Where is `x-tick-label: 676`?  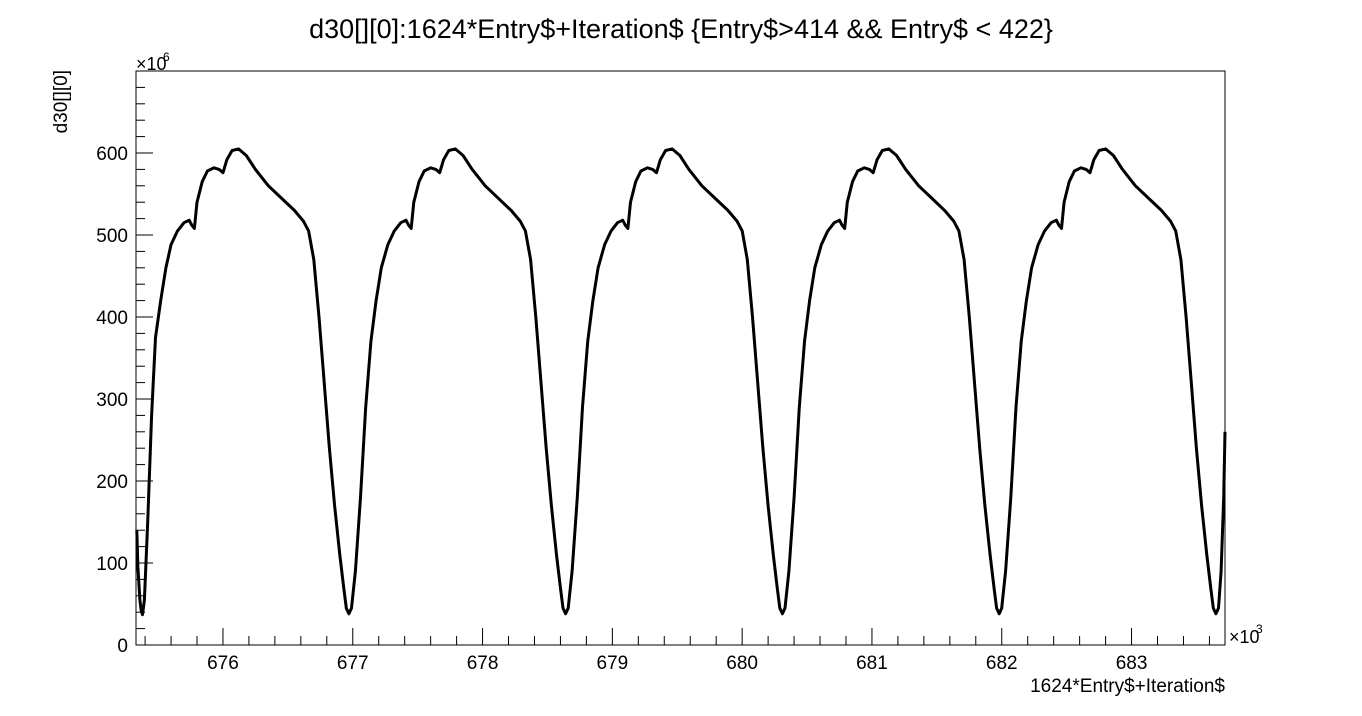 x-tick-label: 676 is located at coordinates (223, 663).